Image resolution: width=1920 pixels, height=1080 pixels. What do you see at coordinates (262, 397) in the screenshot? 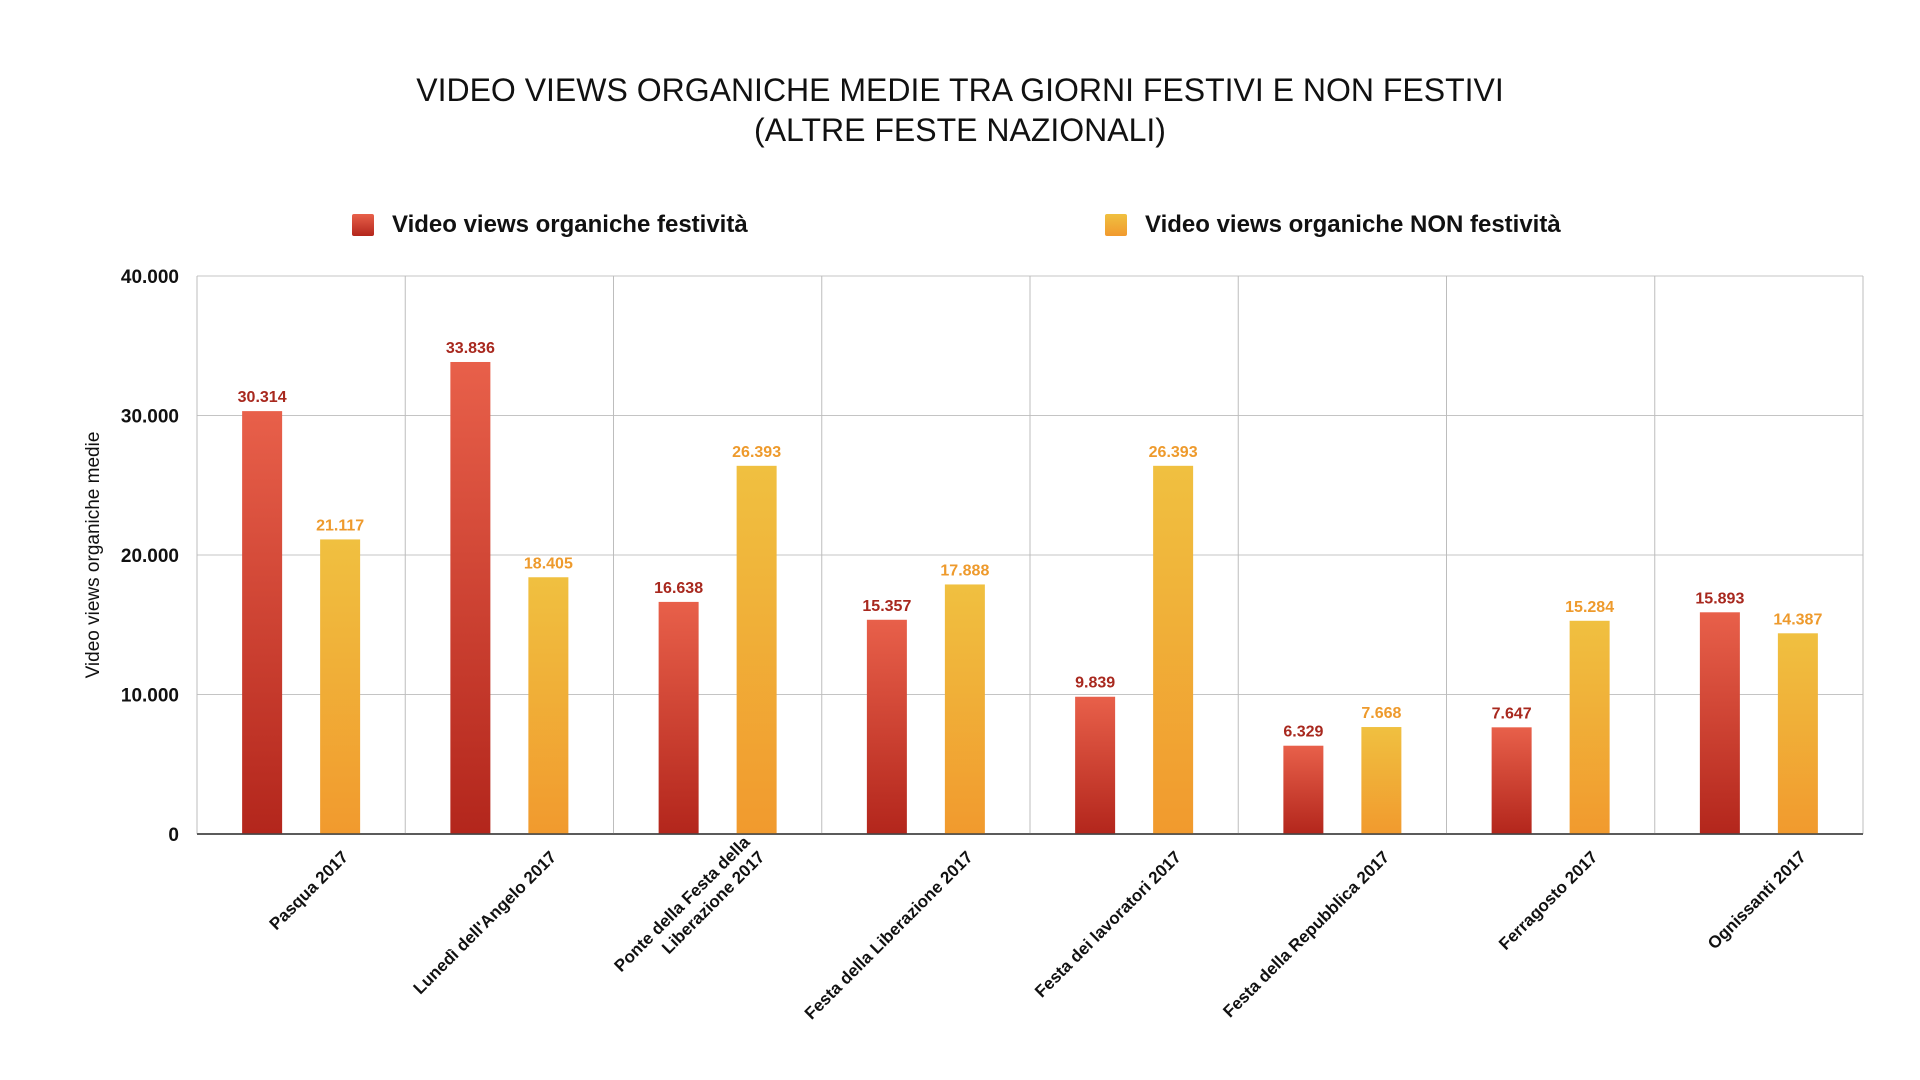
I see `data-label: 30.314` at bounding box center [262, 397].